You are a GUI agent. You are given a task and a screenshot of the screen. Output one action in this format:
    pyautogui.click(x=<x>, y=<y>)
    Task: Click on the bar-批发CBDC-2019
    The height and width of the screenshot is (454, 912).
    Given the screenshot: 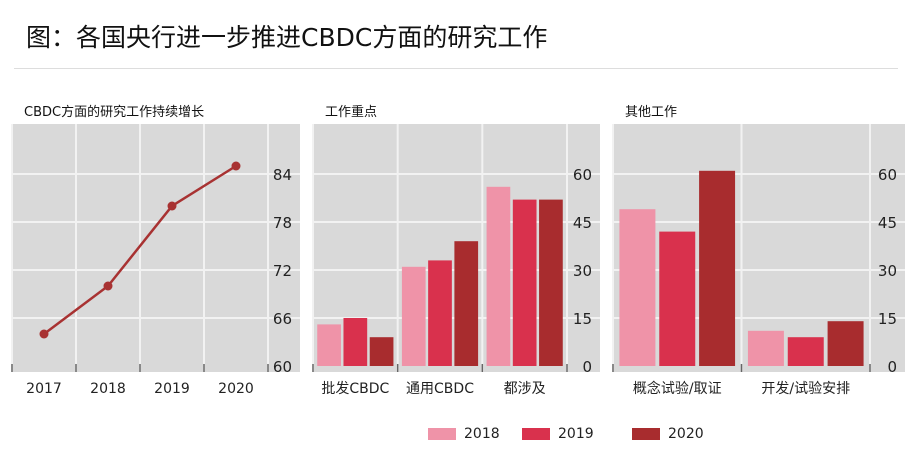 What is the action you would take?
    pyautogui.click(x=355, y=342)
    